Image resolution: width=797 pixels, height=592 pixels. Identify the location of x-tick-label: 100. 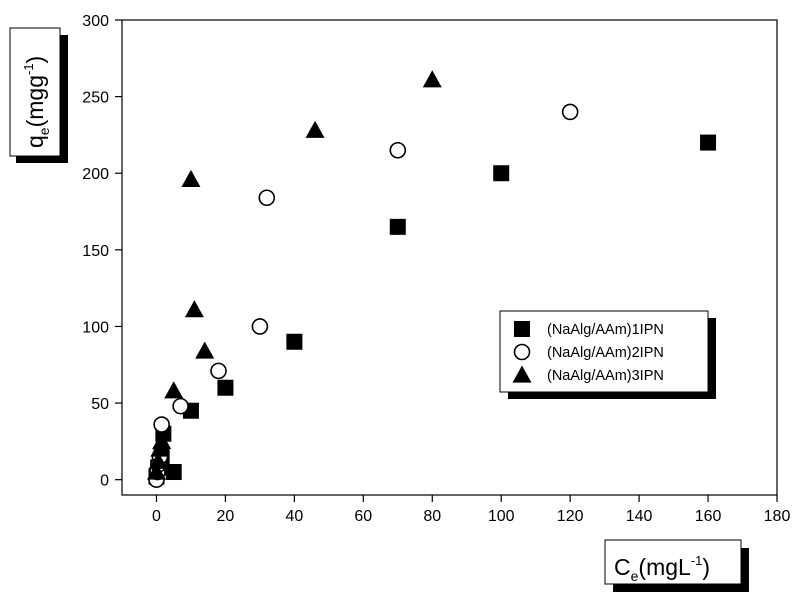
(501, 516).